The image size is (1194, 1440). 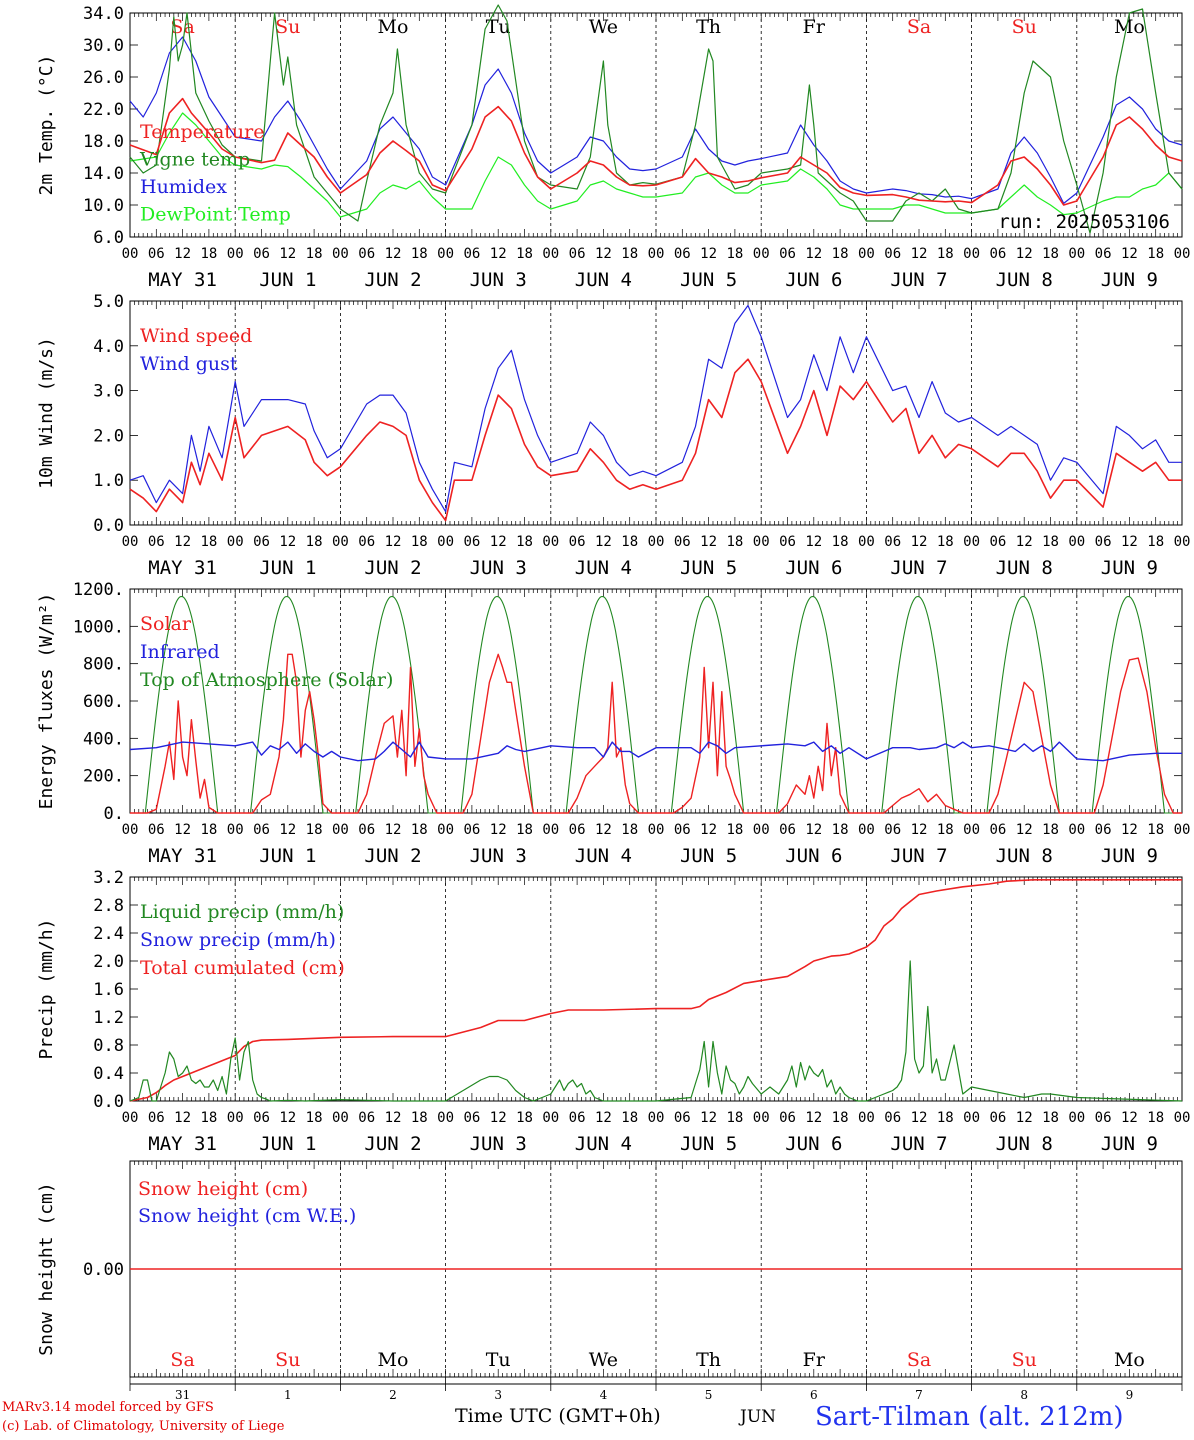 What do you see at coordinates (180, 652) in the screenshot?
I see `legend-item: Infrared` at bounding box center [180, 652].